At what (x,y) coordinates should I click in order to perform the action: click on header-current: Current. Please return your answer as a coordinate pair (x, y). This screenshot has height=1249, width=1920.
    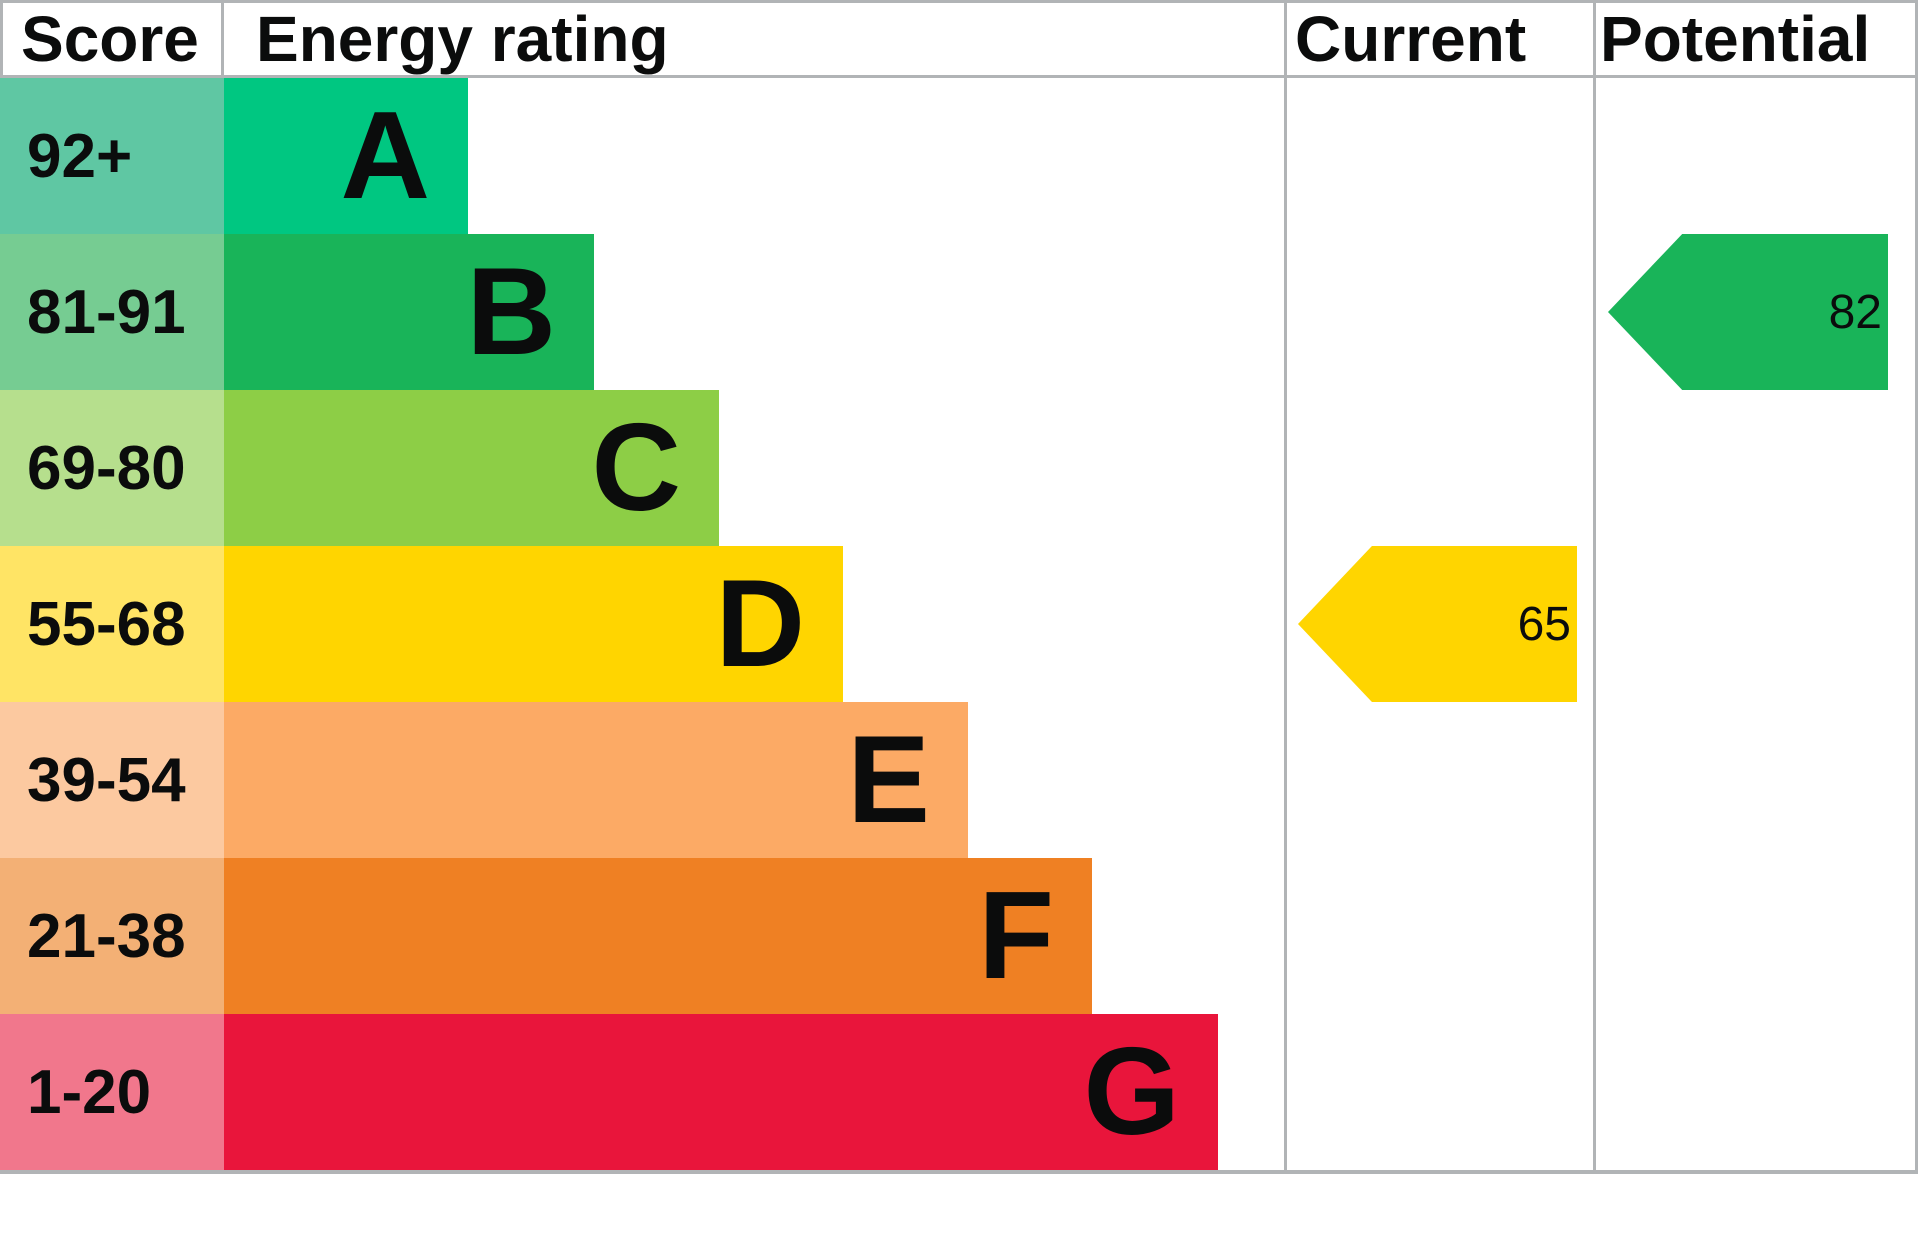
    Looking at the image, I should click on (1438, 39).